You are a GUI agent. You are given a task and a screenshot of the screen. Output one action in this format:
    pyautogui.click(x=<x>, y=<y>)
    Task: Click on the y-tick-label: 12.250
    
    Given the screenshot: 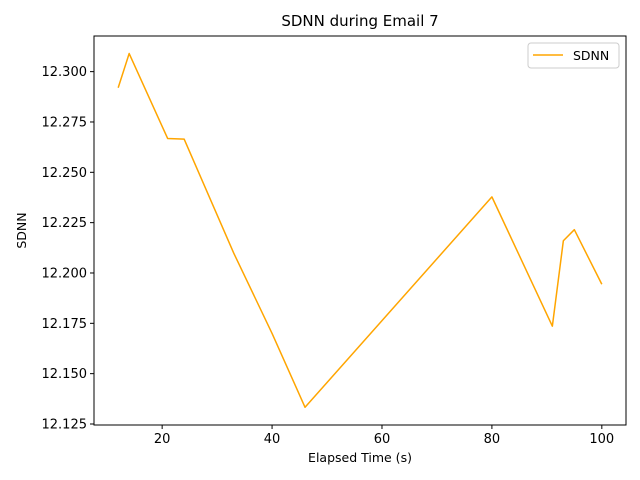 What is the action you would take?
    pyautogui.click(x=65, y=173)
    